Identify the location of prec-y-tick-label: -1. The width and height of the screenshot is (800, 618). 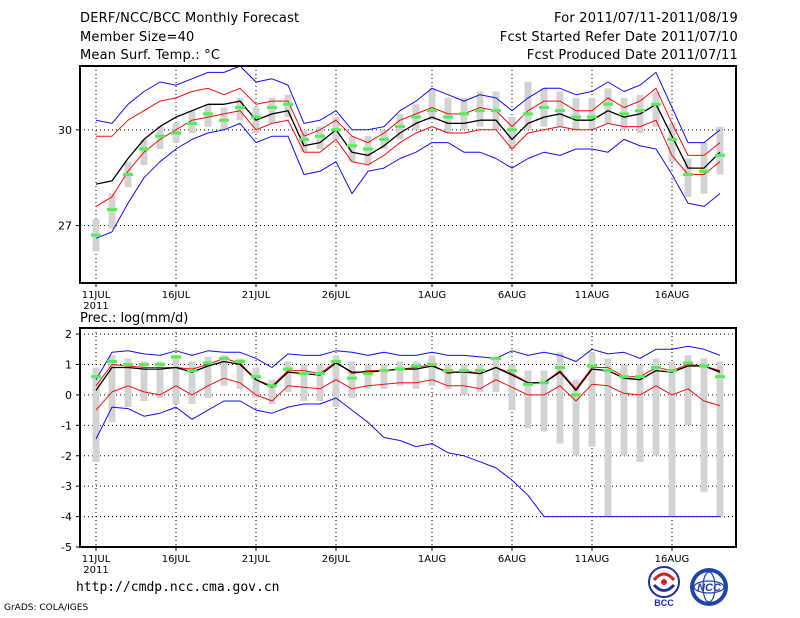
(66, 425).